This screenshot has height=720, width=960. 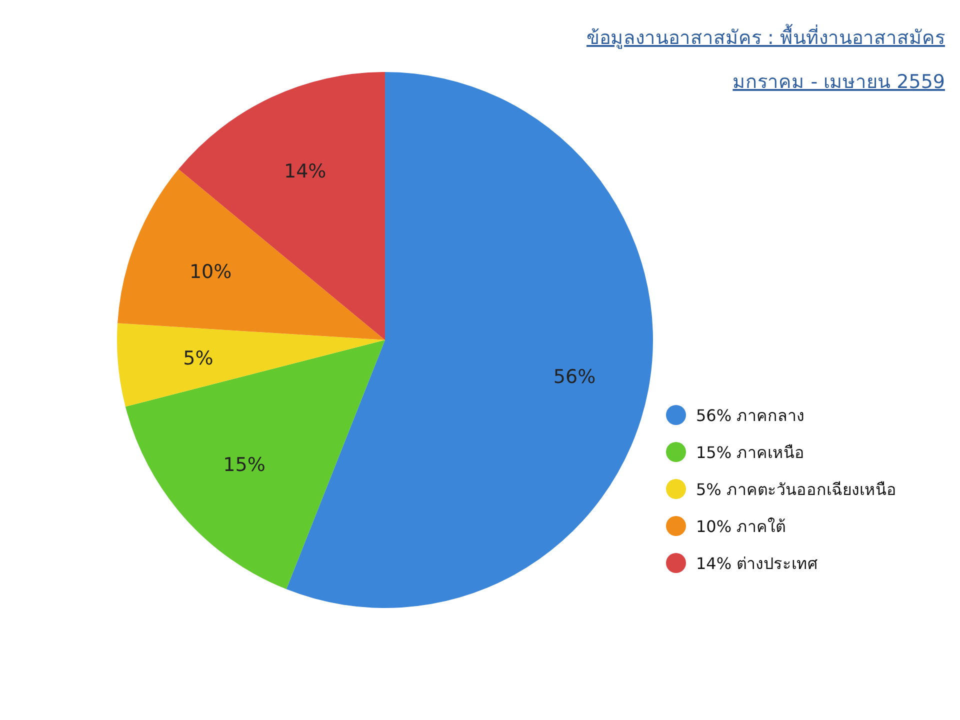 I want to click on legend-label: 14% ต่างประเทศ, so click(x=757, y=563).